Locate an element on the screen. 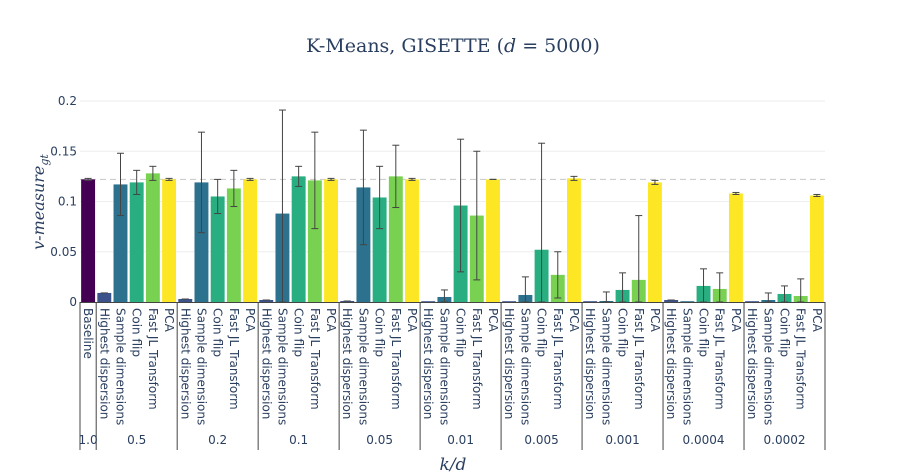  group-label: 0.5 is located at coordinates (136, 440).